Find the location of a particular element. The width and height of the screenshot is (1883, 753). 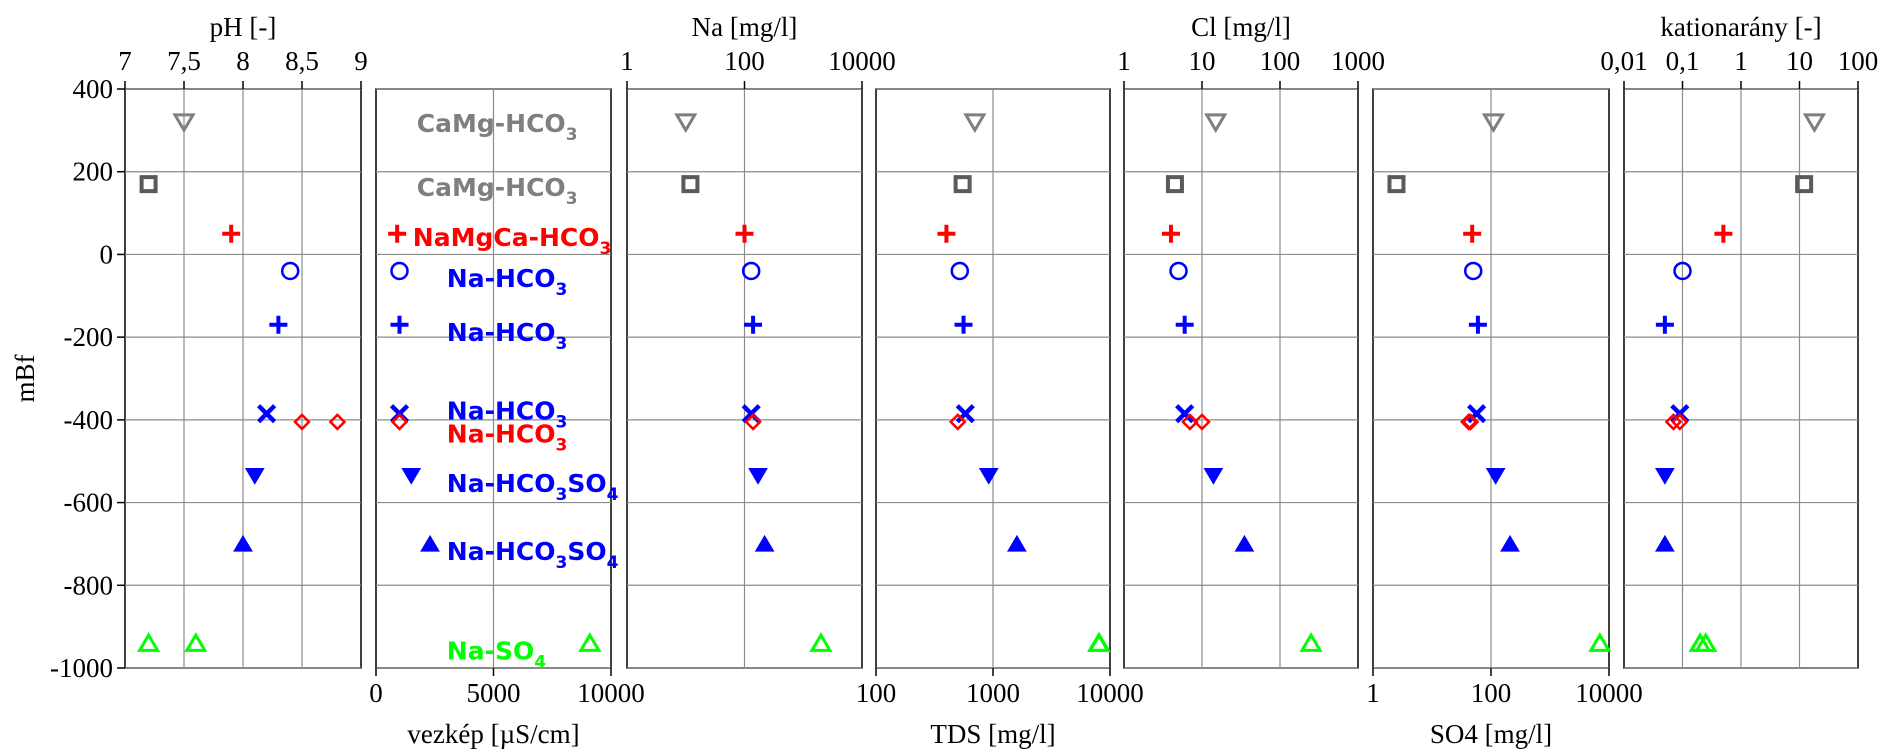

so4-axis-tick-label: 1 is located at coordinates (1373, 693).